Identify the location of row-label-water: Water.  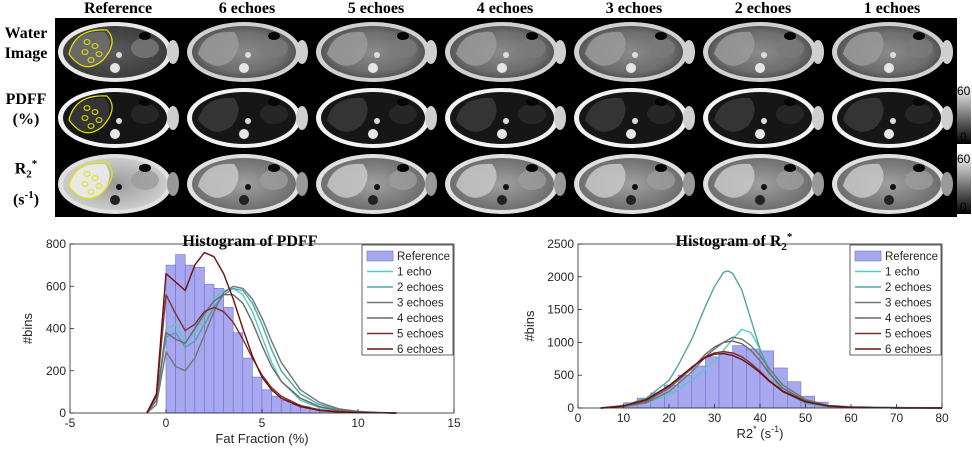
(26, 33).